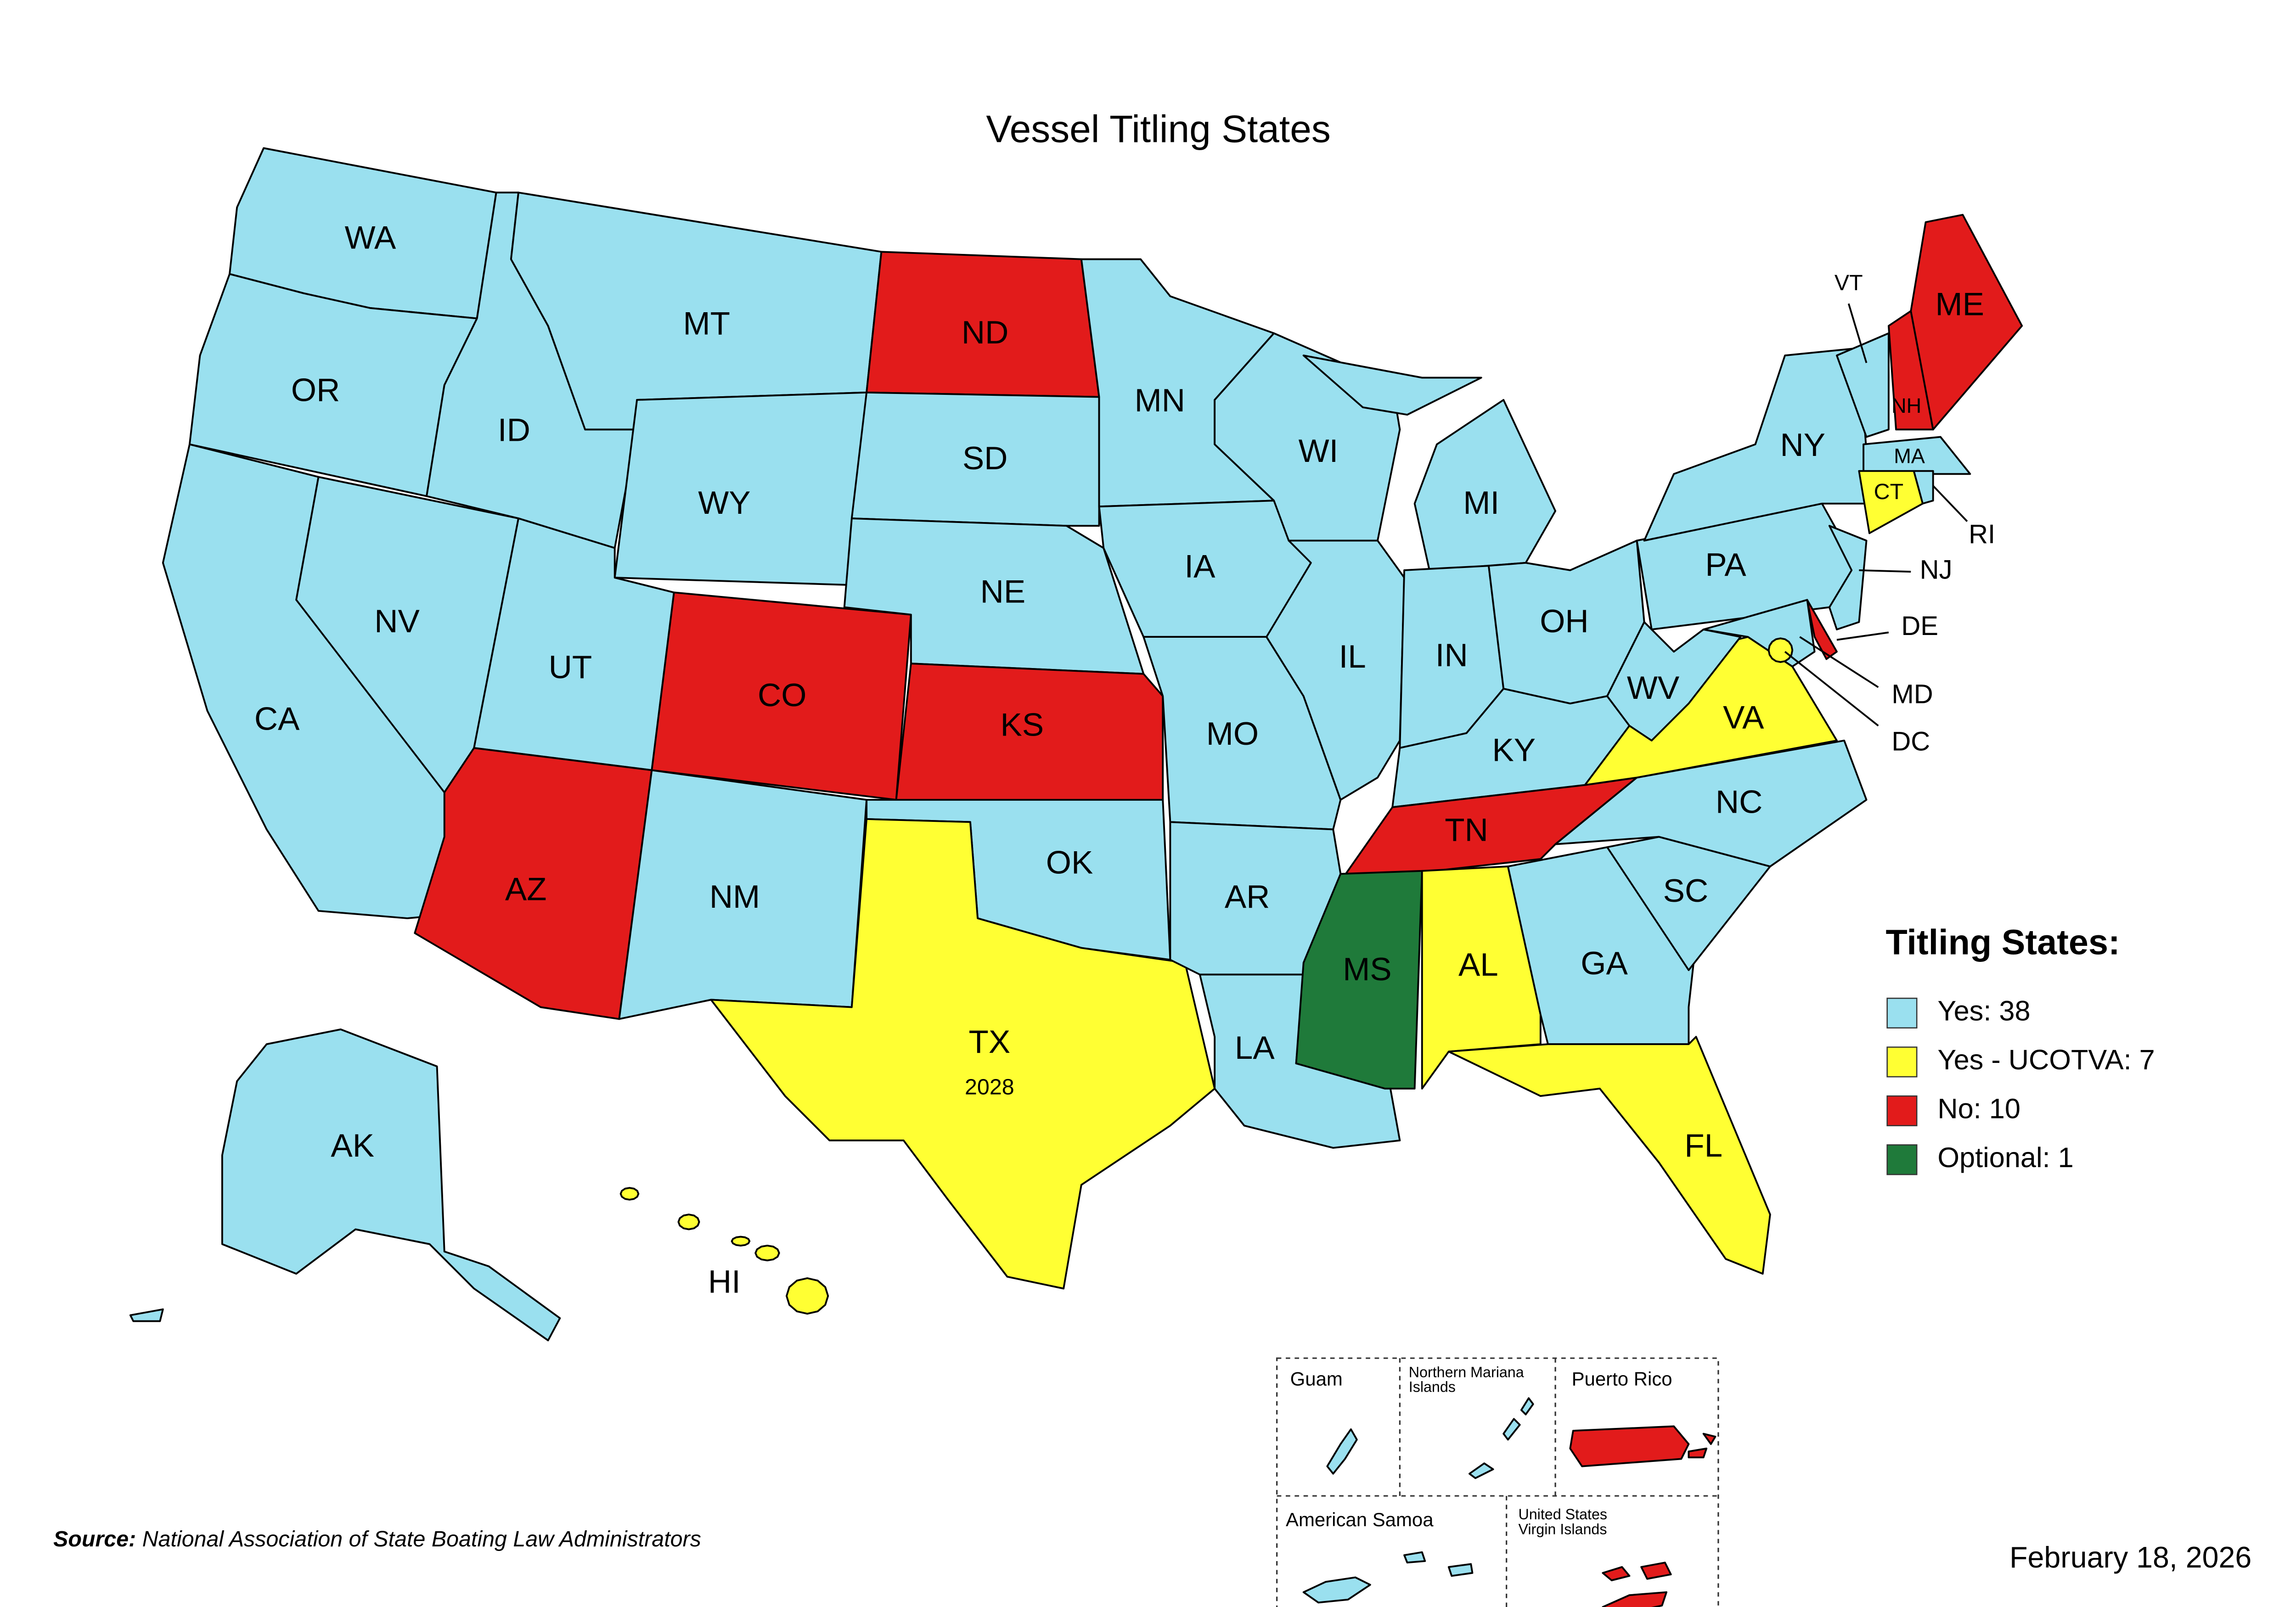  What do you see at coordinates (2005, 1157) in the screenshot?
I see `legend-label: Optional: 1` at bounding box center [2005, 1157].